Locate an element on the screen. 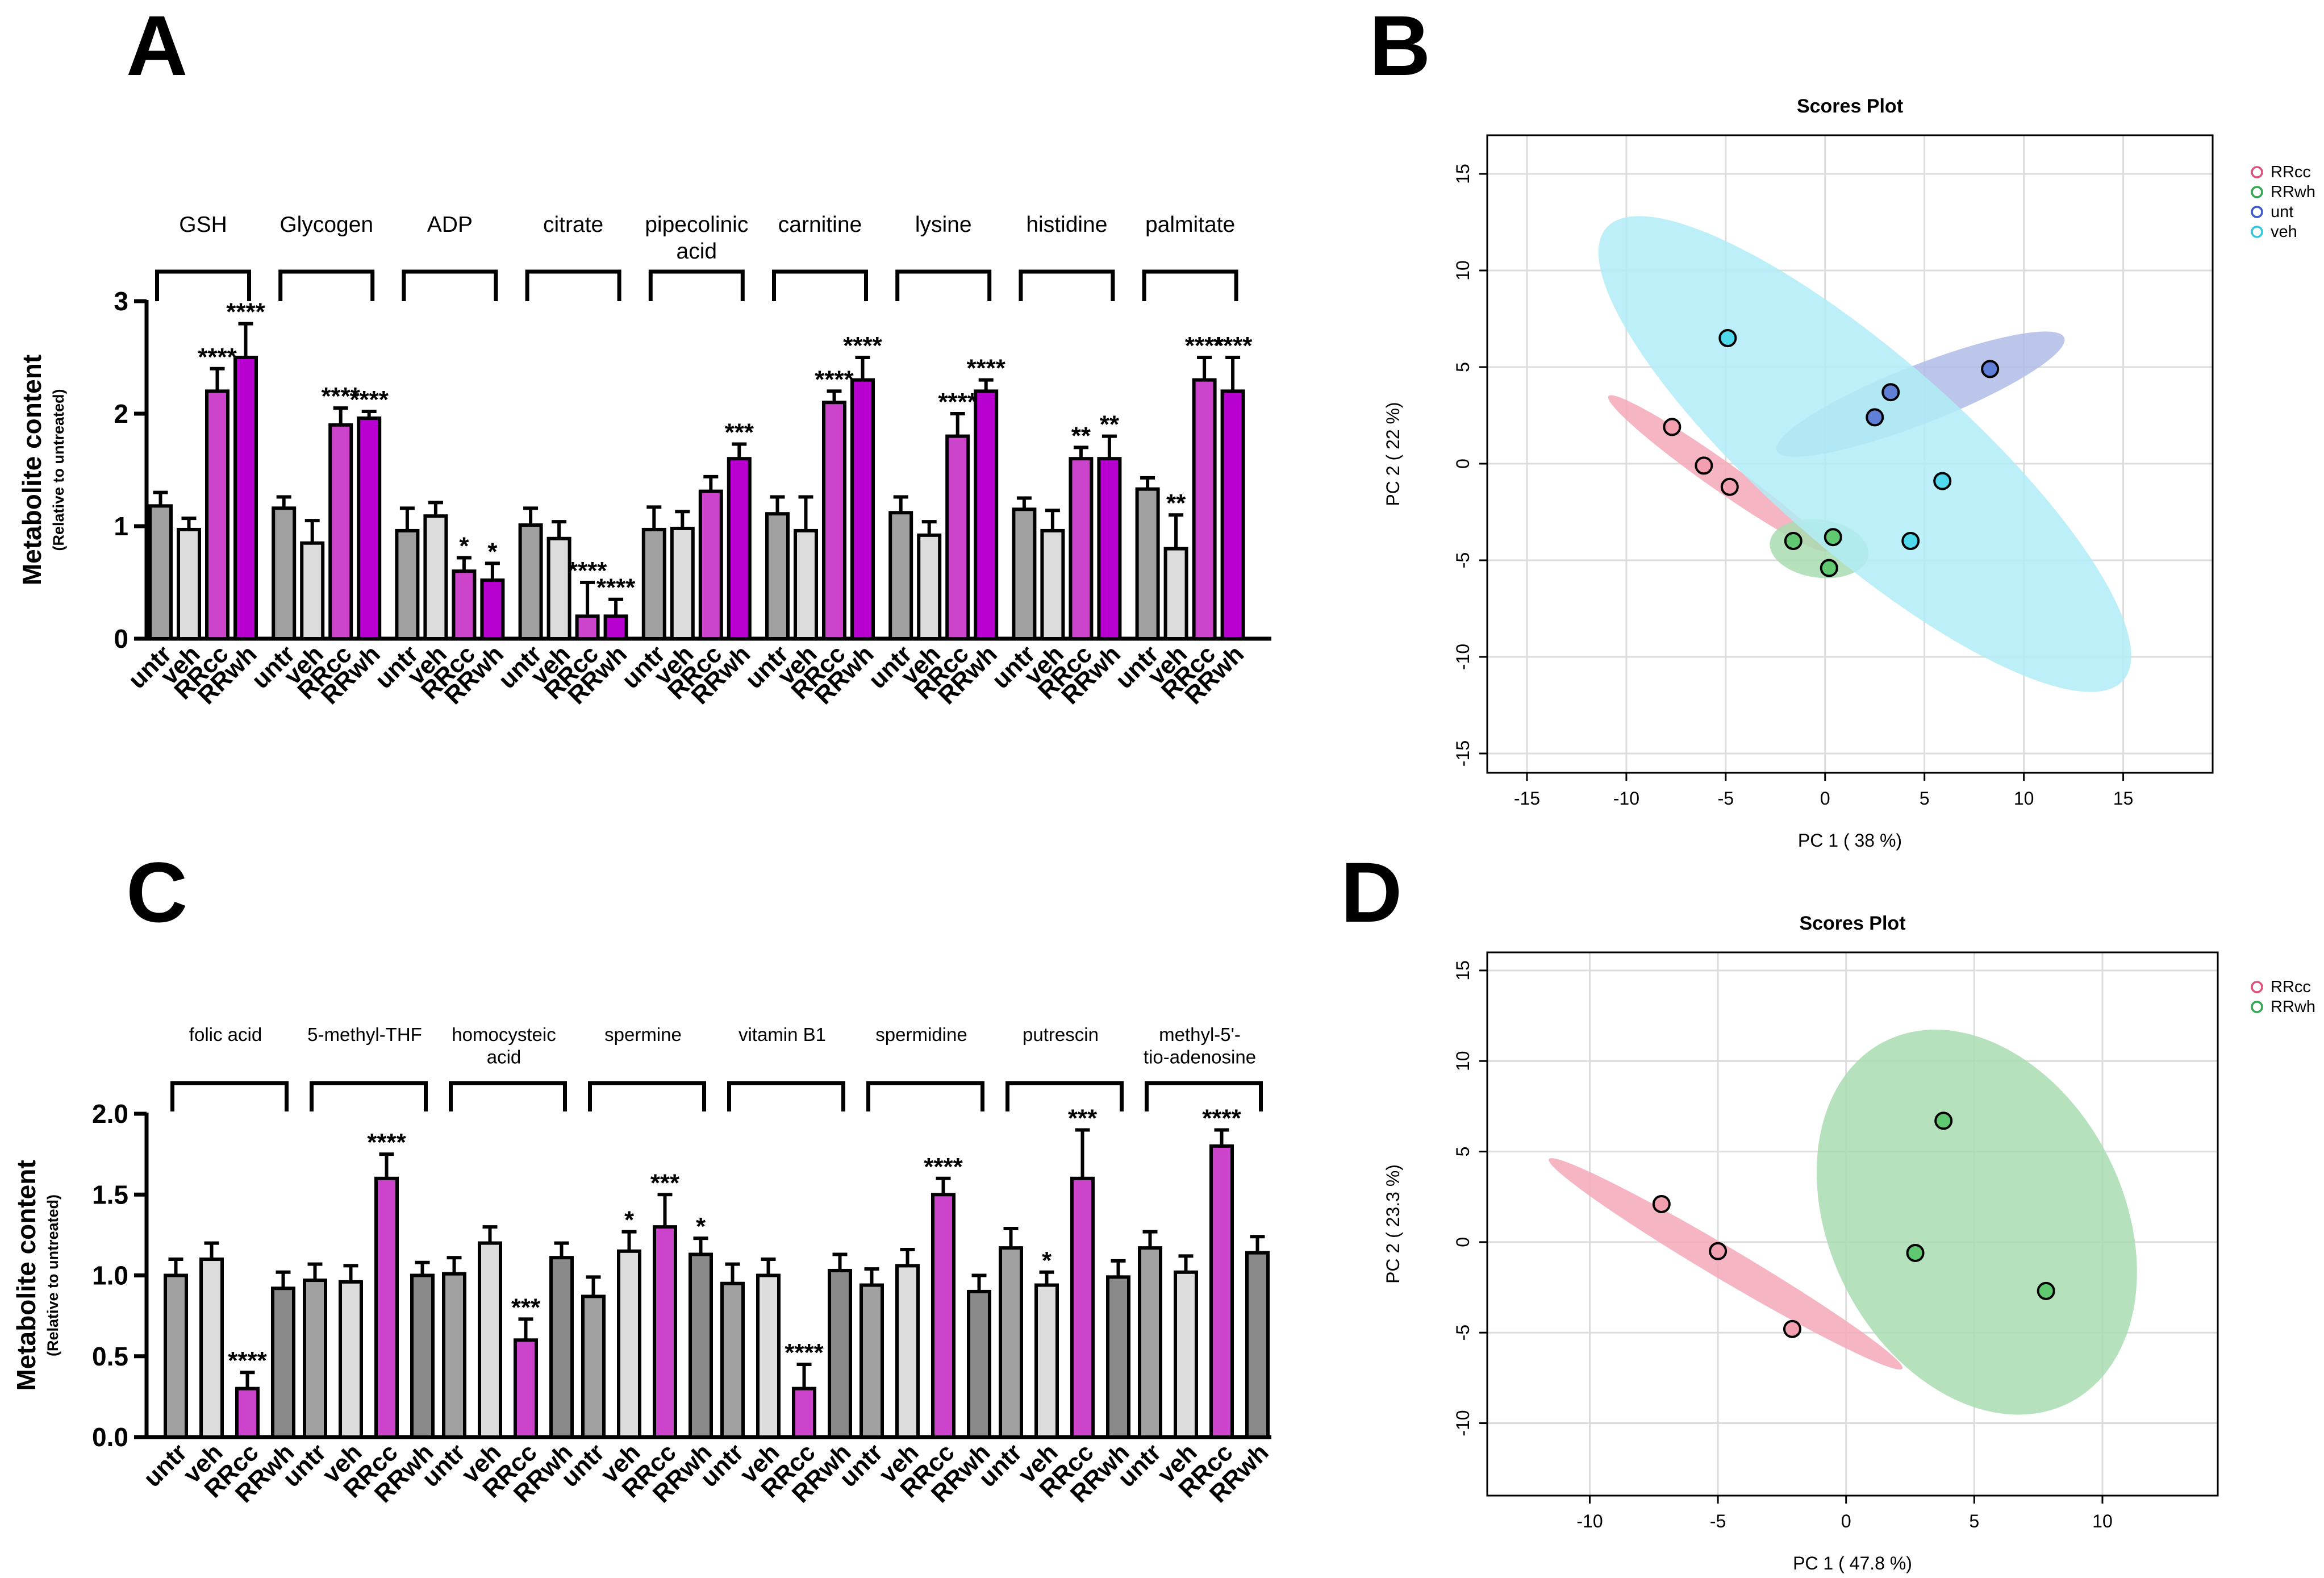 Image resolution: width=2324 pixels, height=1578 pixels. x-tick-label: 10 is located at coordinates (2103, 1521).